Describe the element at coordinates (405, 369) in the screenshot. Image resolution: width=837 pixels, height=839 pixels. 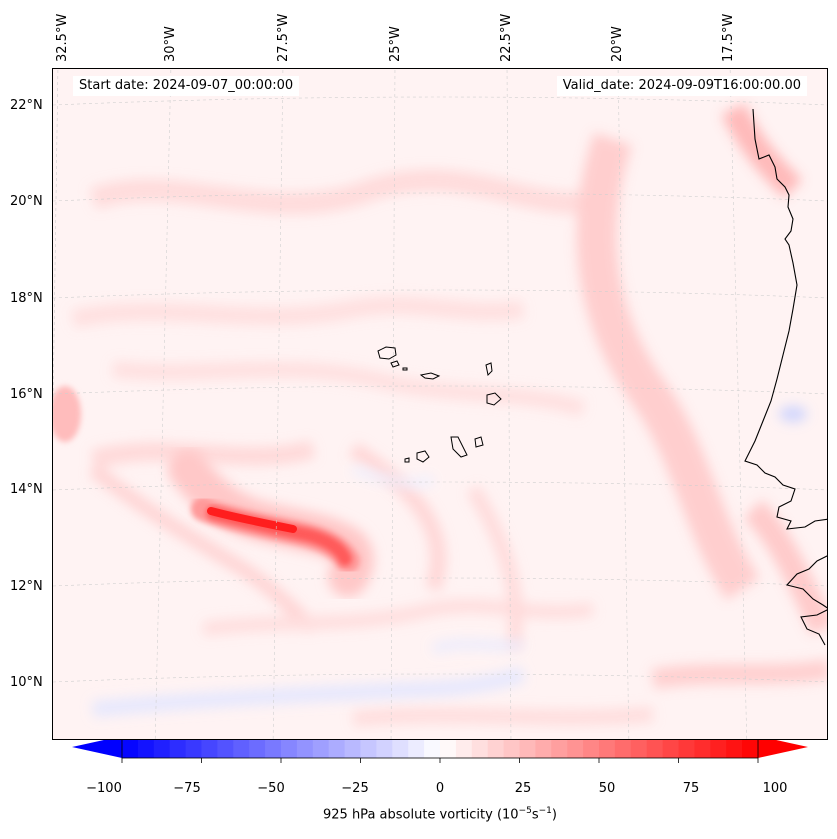
I see `island-santa-luzia` at that location.